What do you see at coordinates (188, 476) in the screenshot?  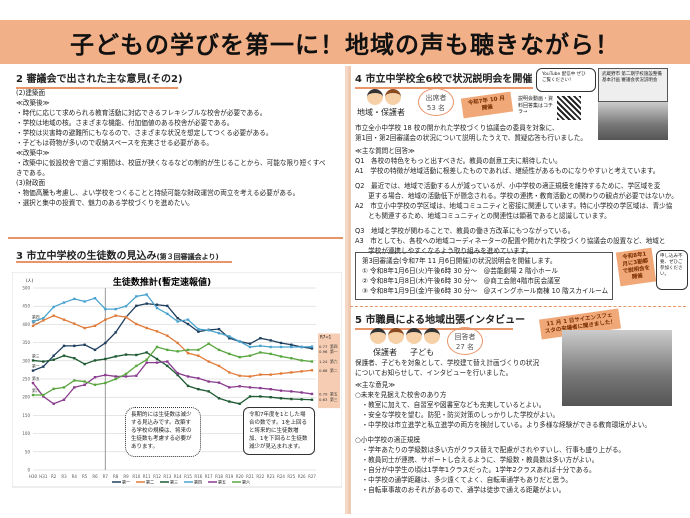 I see `x-tick-label: R15` at bounding box center [188, 476].